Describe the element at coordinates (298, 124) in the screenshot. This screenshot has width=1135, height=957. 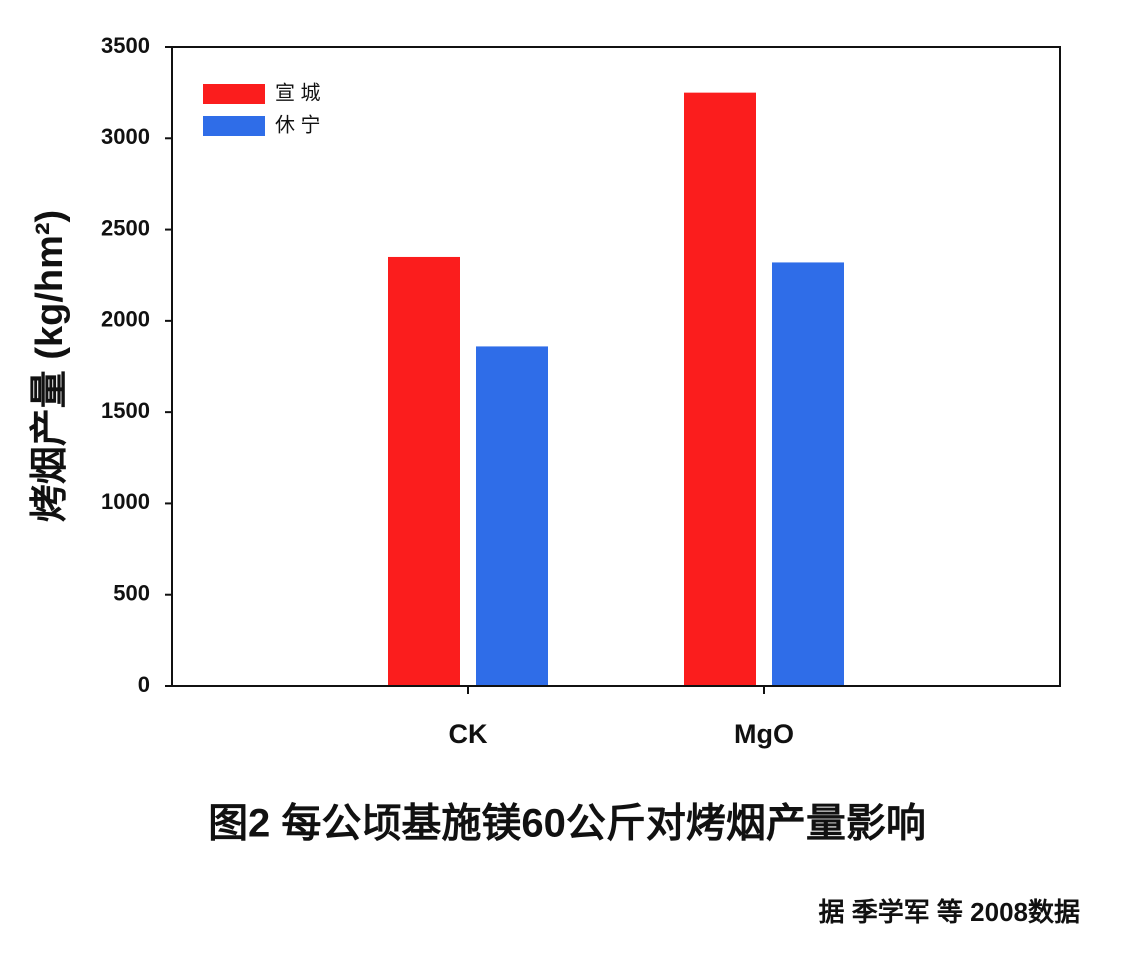
I see `legend-label: 休 宁` at that location.